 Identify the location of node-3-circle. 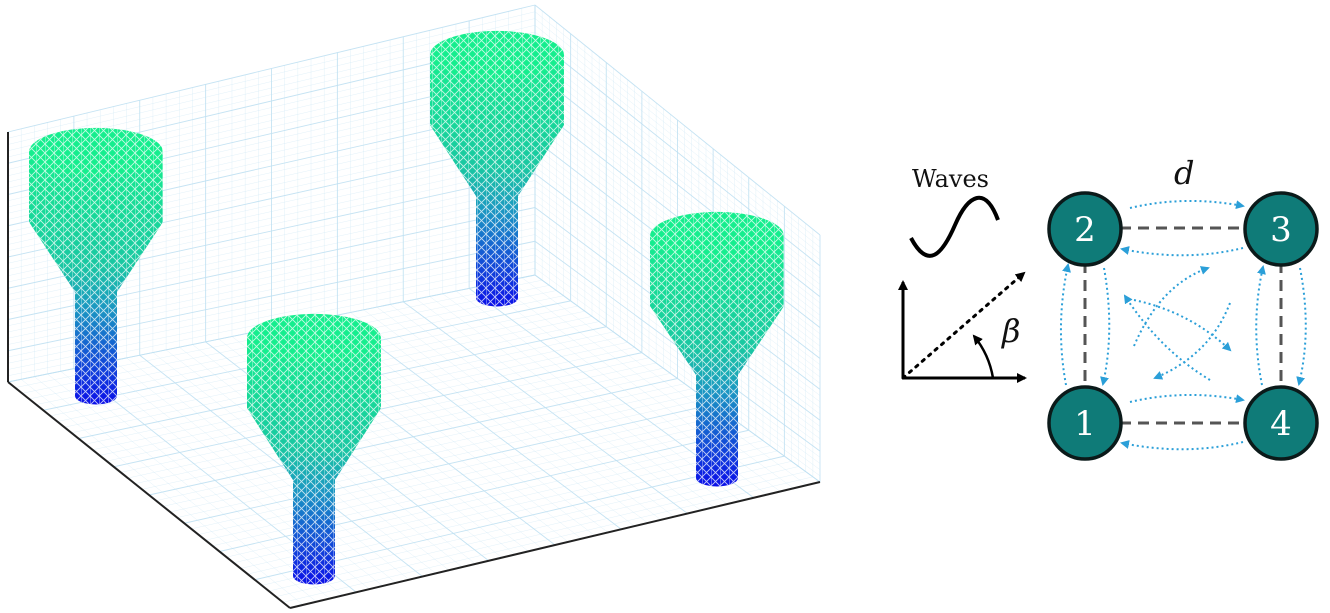
(1281, 229).